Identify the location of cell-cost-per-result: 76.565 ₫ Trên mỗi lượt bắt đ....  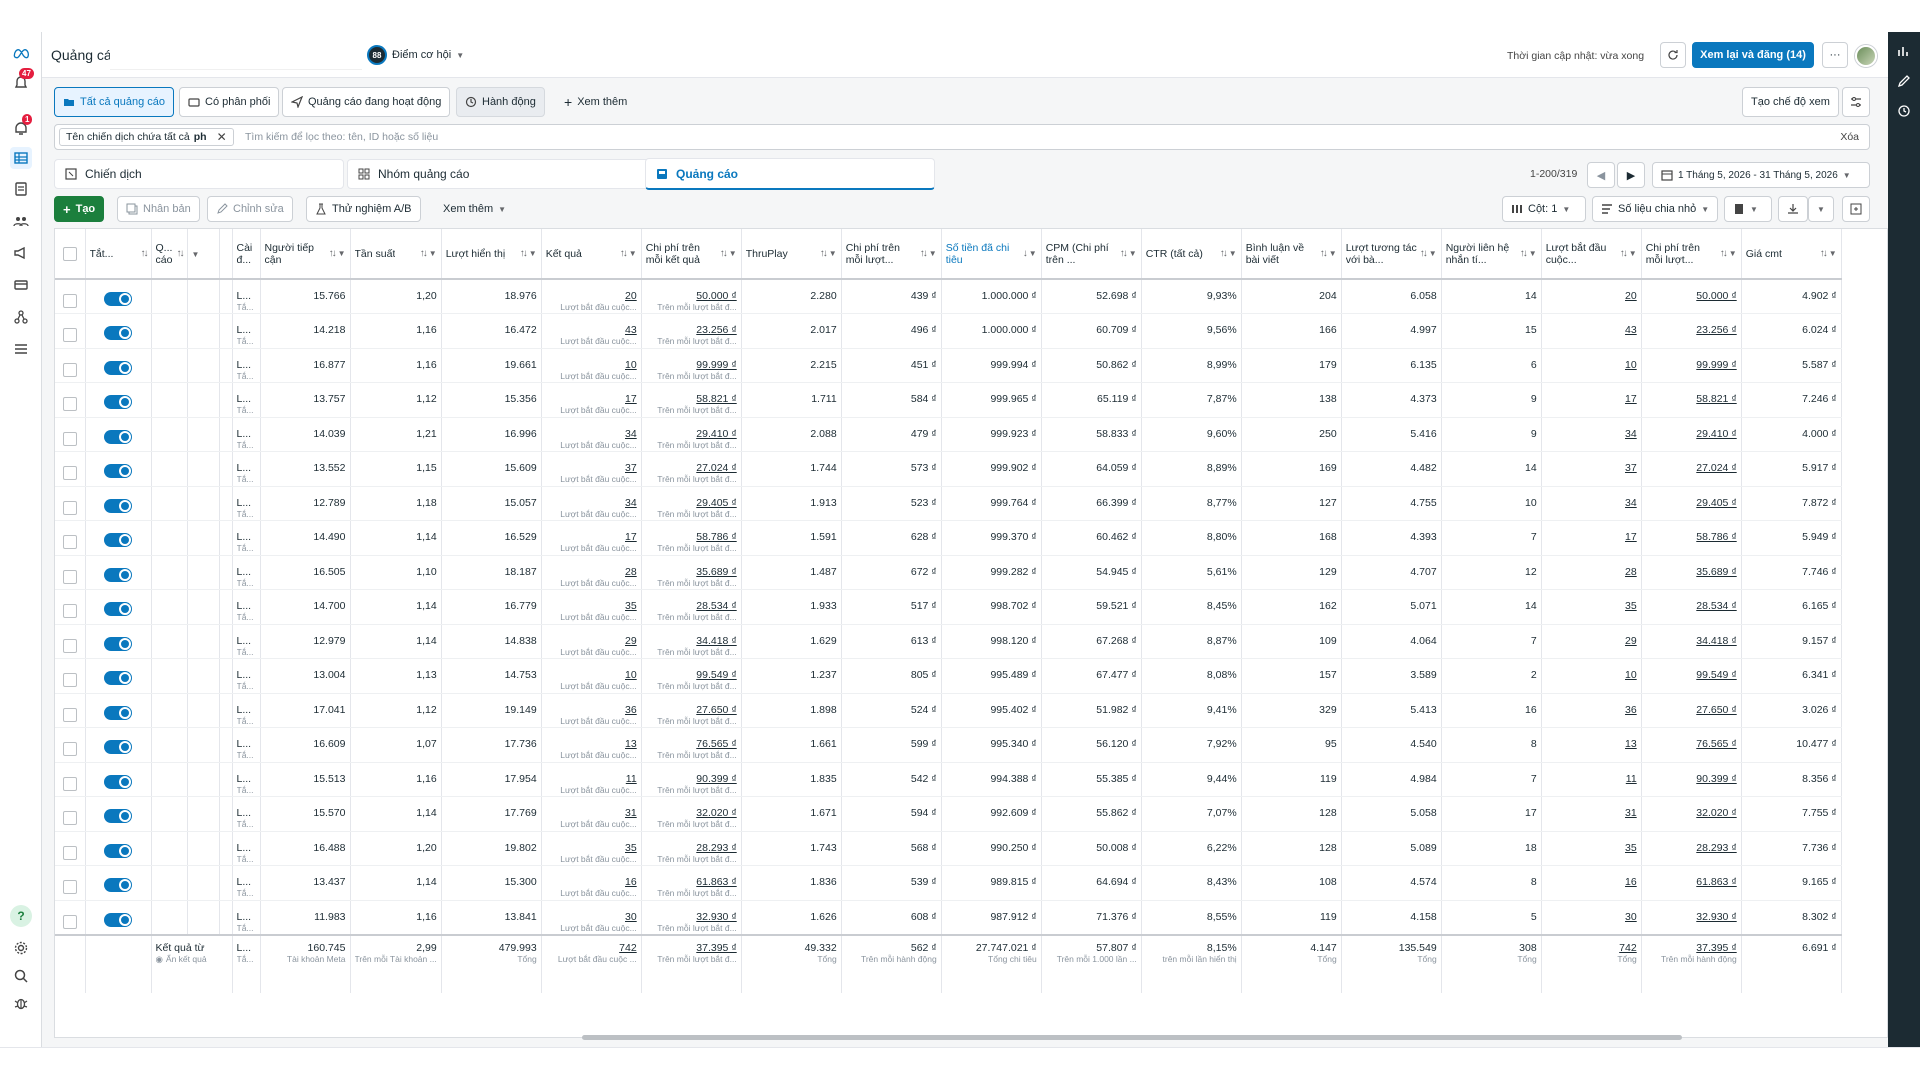
(691, 745).